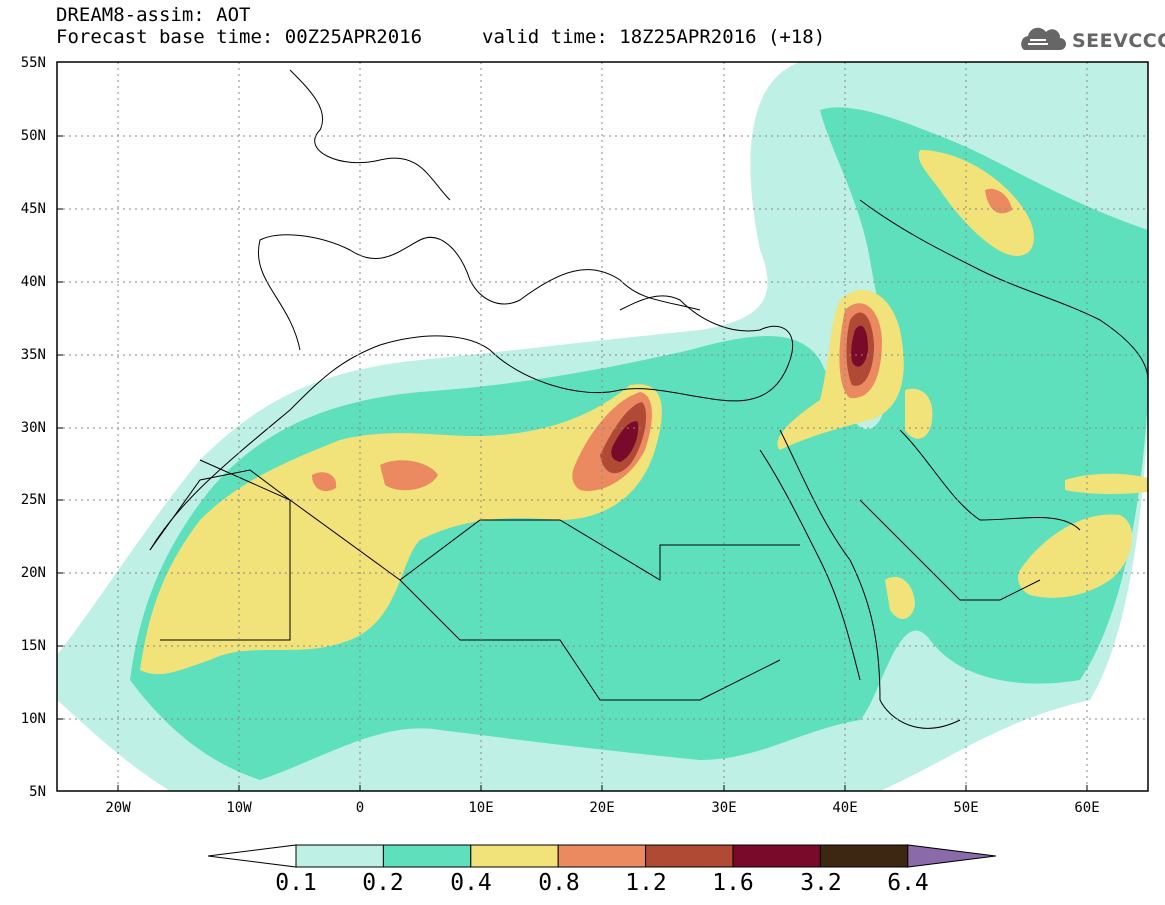 The image size is (1165, 905). I want to click on lon-label: 0, so click(360, 808).